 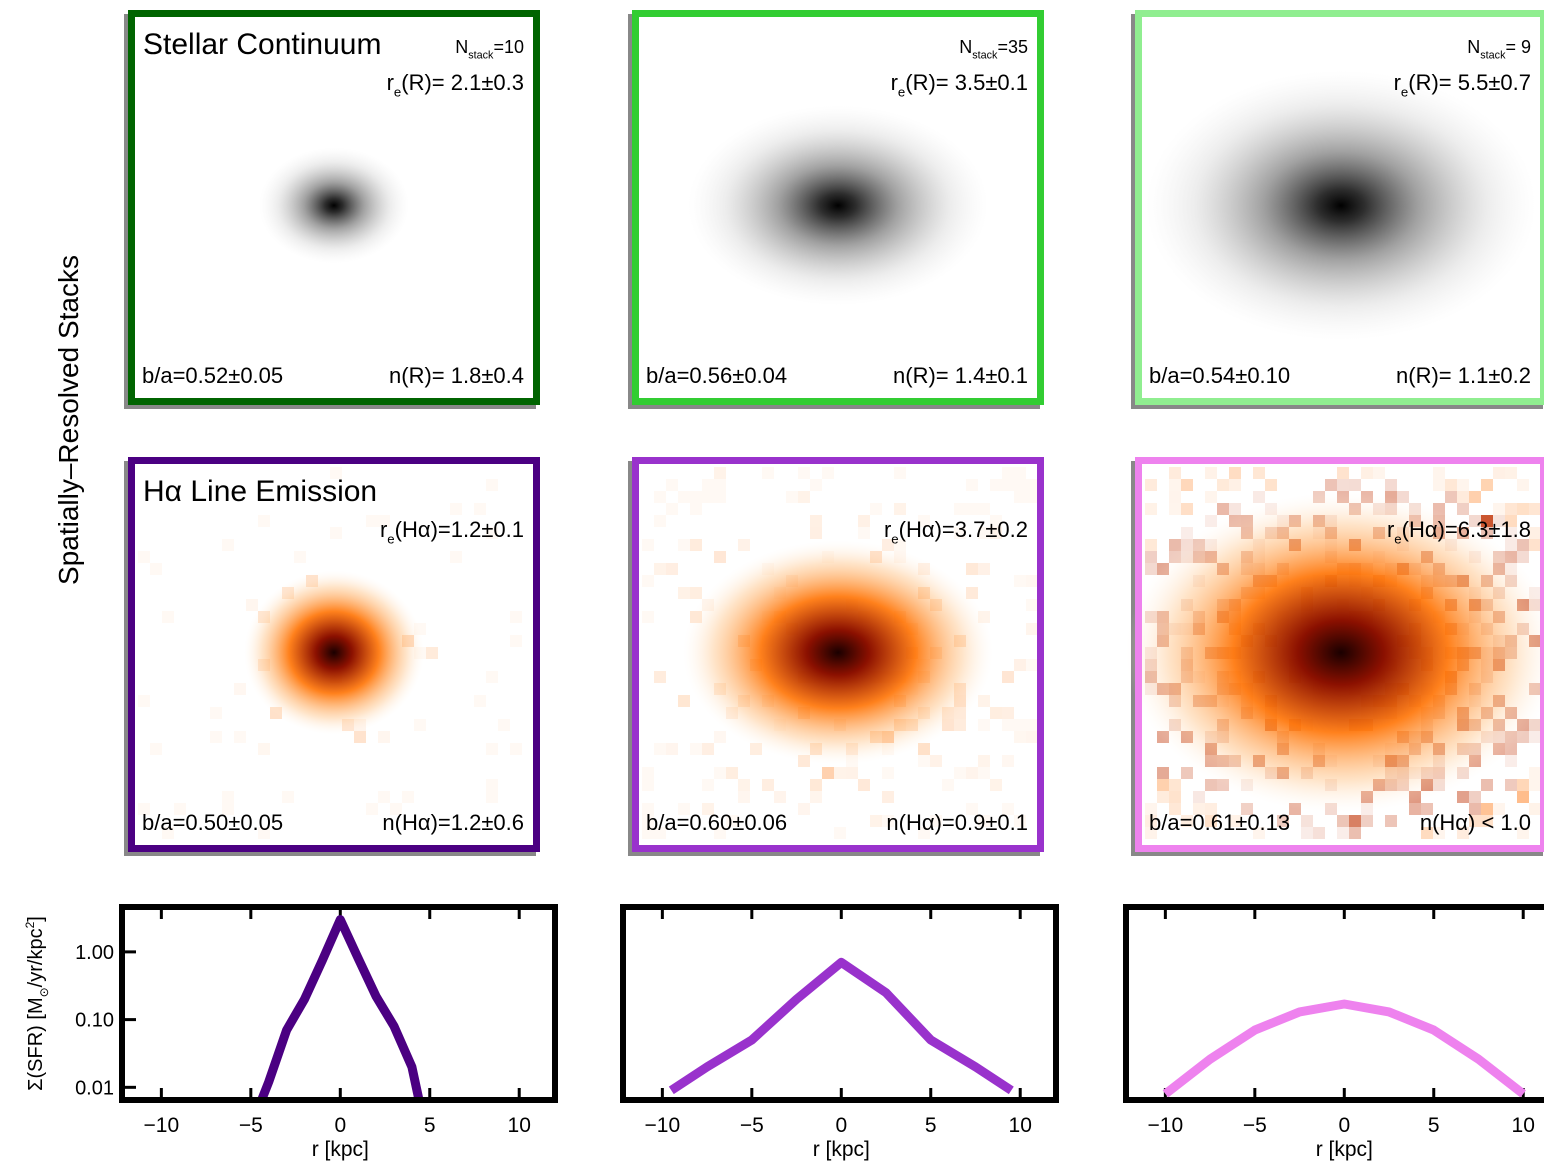 I want to click on effective-radius: re(R)= 3.5±0.1, so click(x=959, y=85).